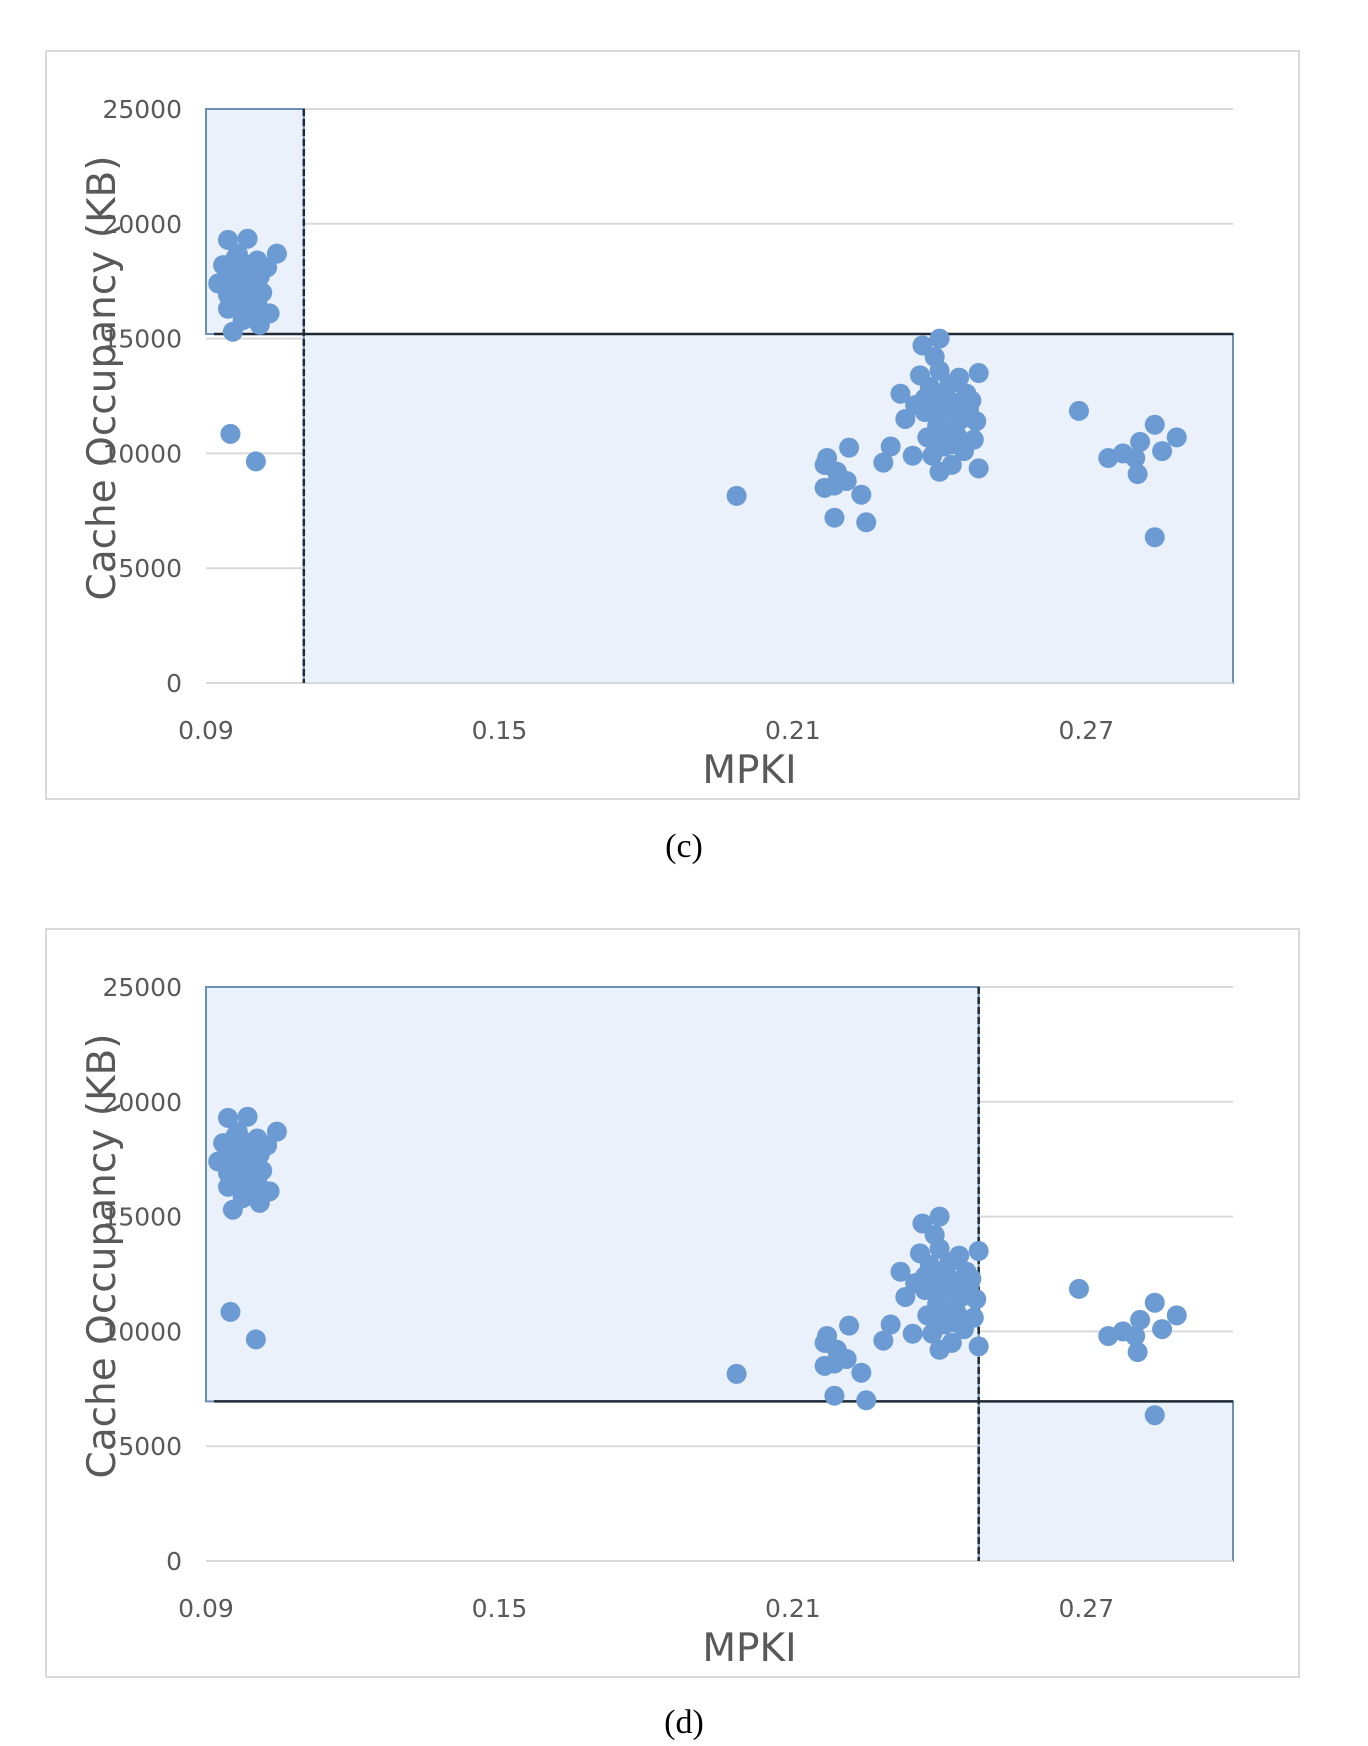 The image size is (1368, 1746). Describe the element at coordinates (749, 770) in the screenshot. I see `x-axis-title: MPKI` at that location.